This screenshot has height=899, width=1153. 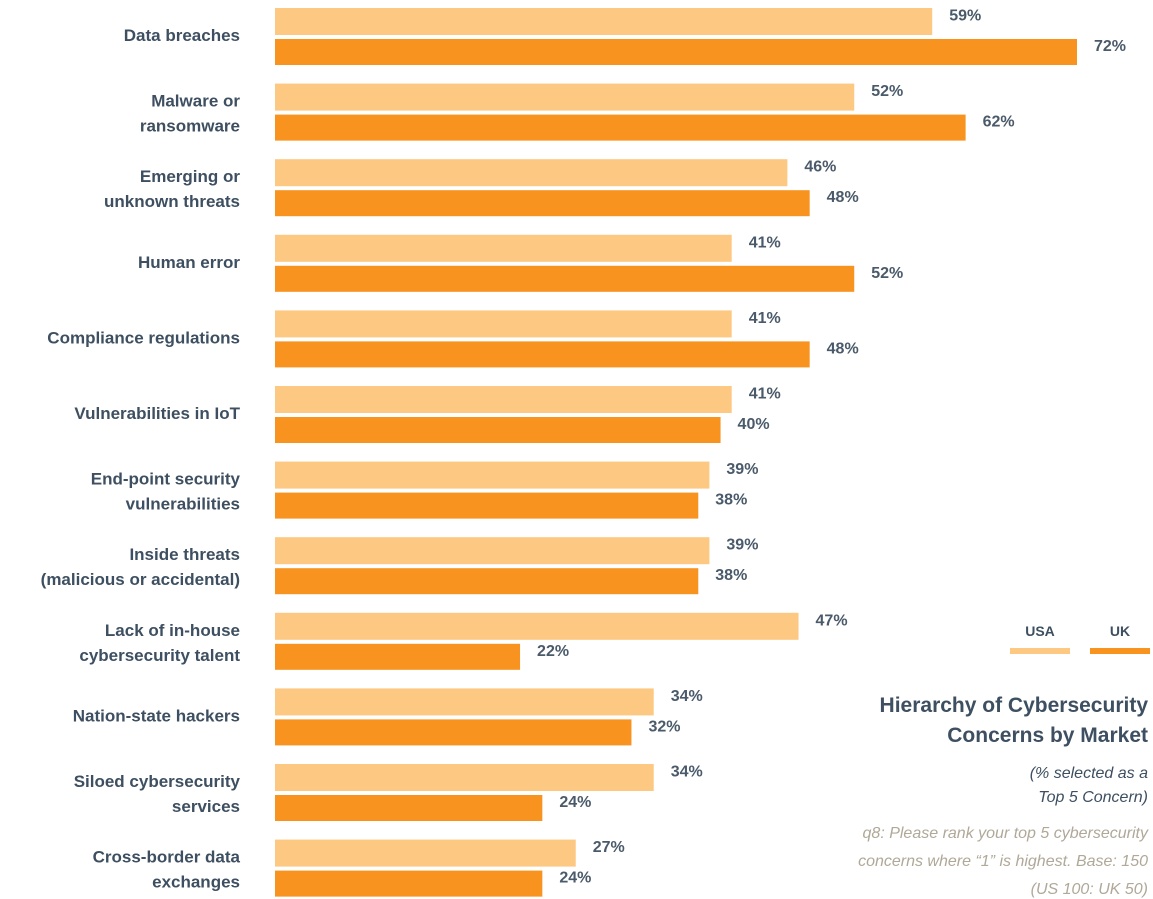 I want to click on category-label: Compliance regulations, so click(x=143, y=337).